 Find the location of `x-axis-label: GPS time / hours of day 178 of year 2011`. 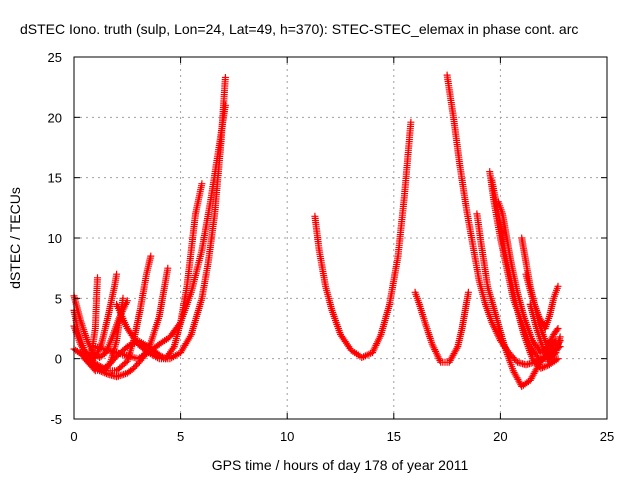

x-axis-label: GPS time / hours of day 178 of year 2011 is located at coordinates (340, 465).